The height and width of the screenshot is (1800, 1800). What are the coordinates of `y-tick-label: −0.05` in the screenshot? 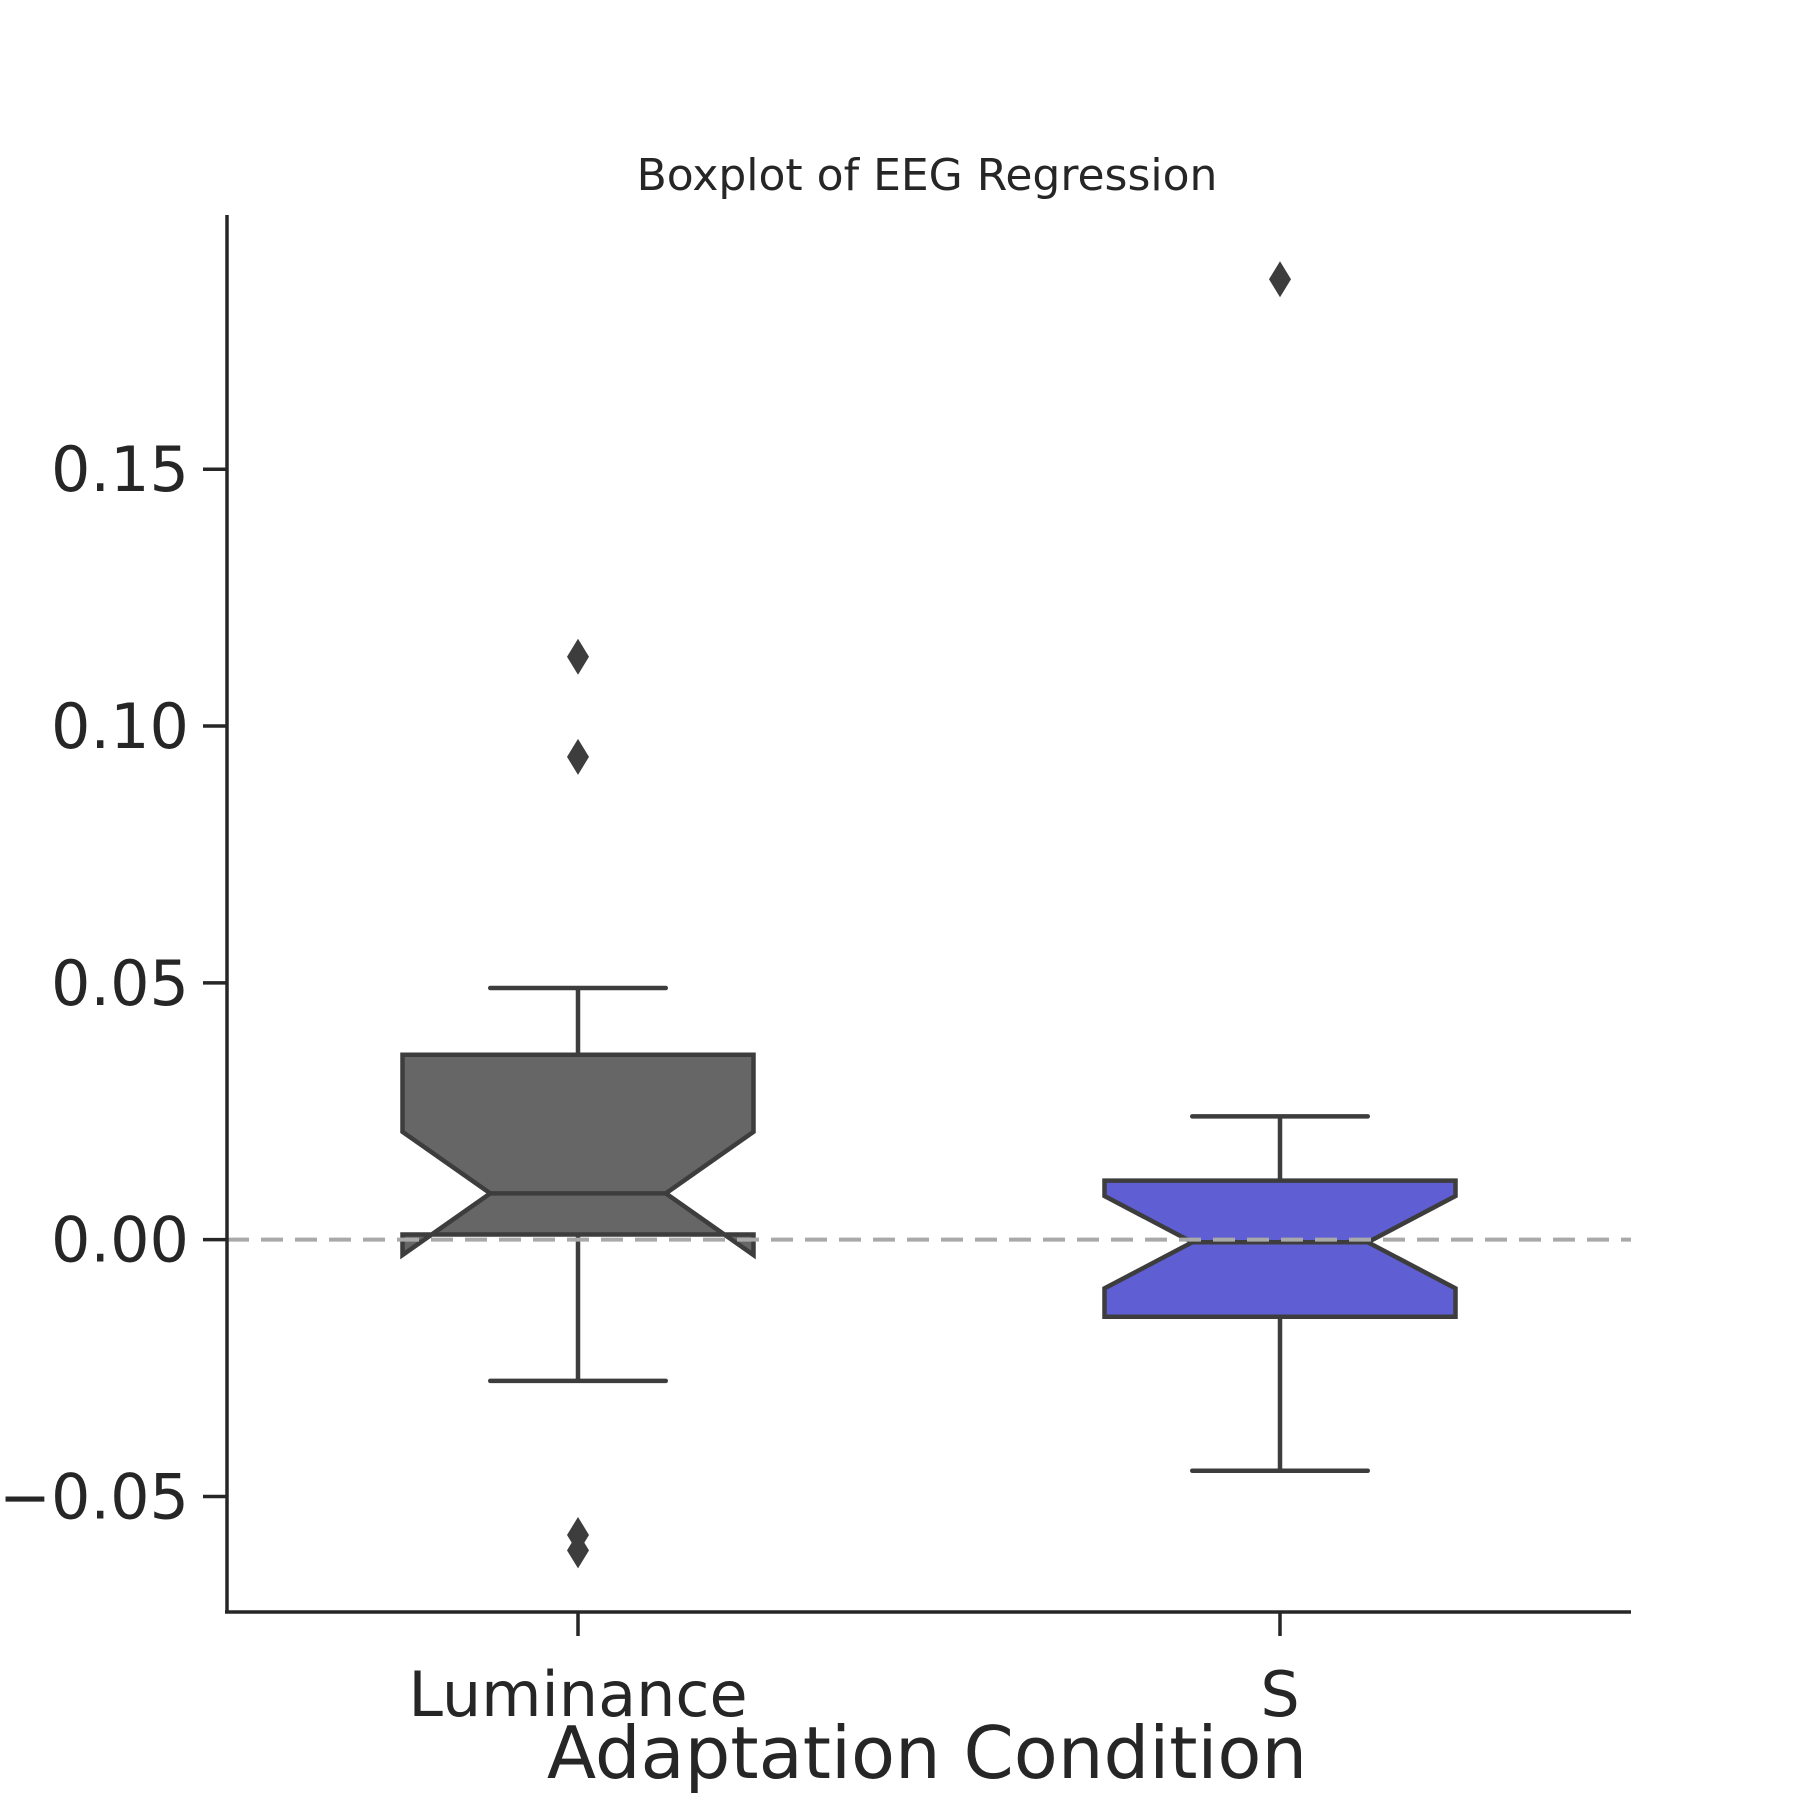 It's located at (94, 1496).